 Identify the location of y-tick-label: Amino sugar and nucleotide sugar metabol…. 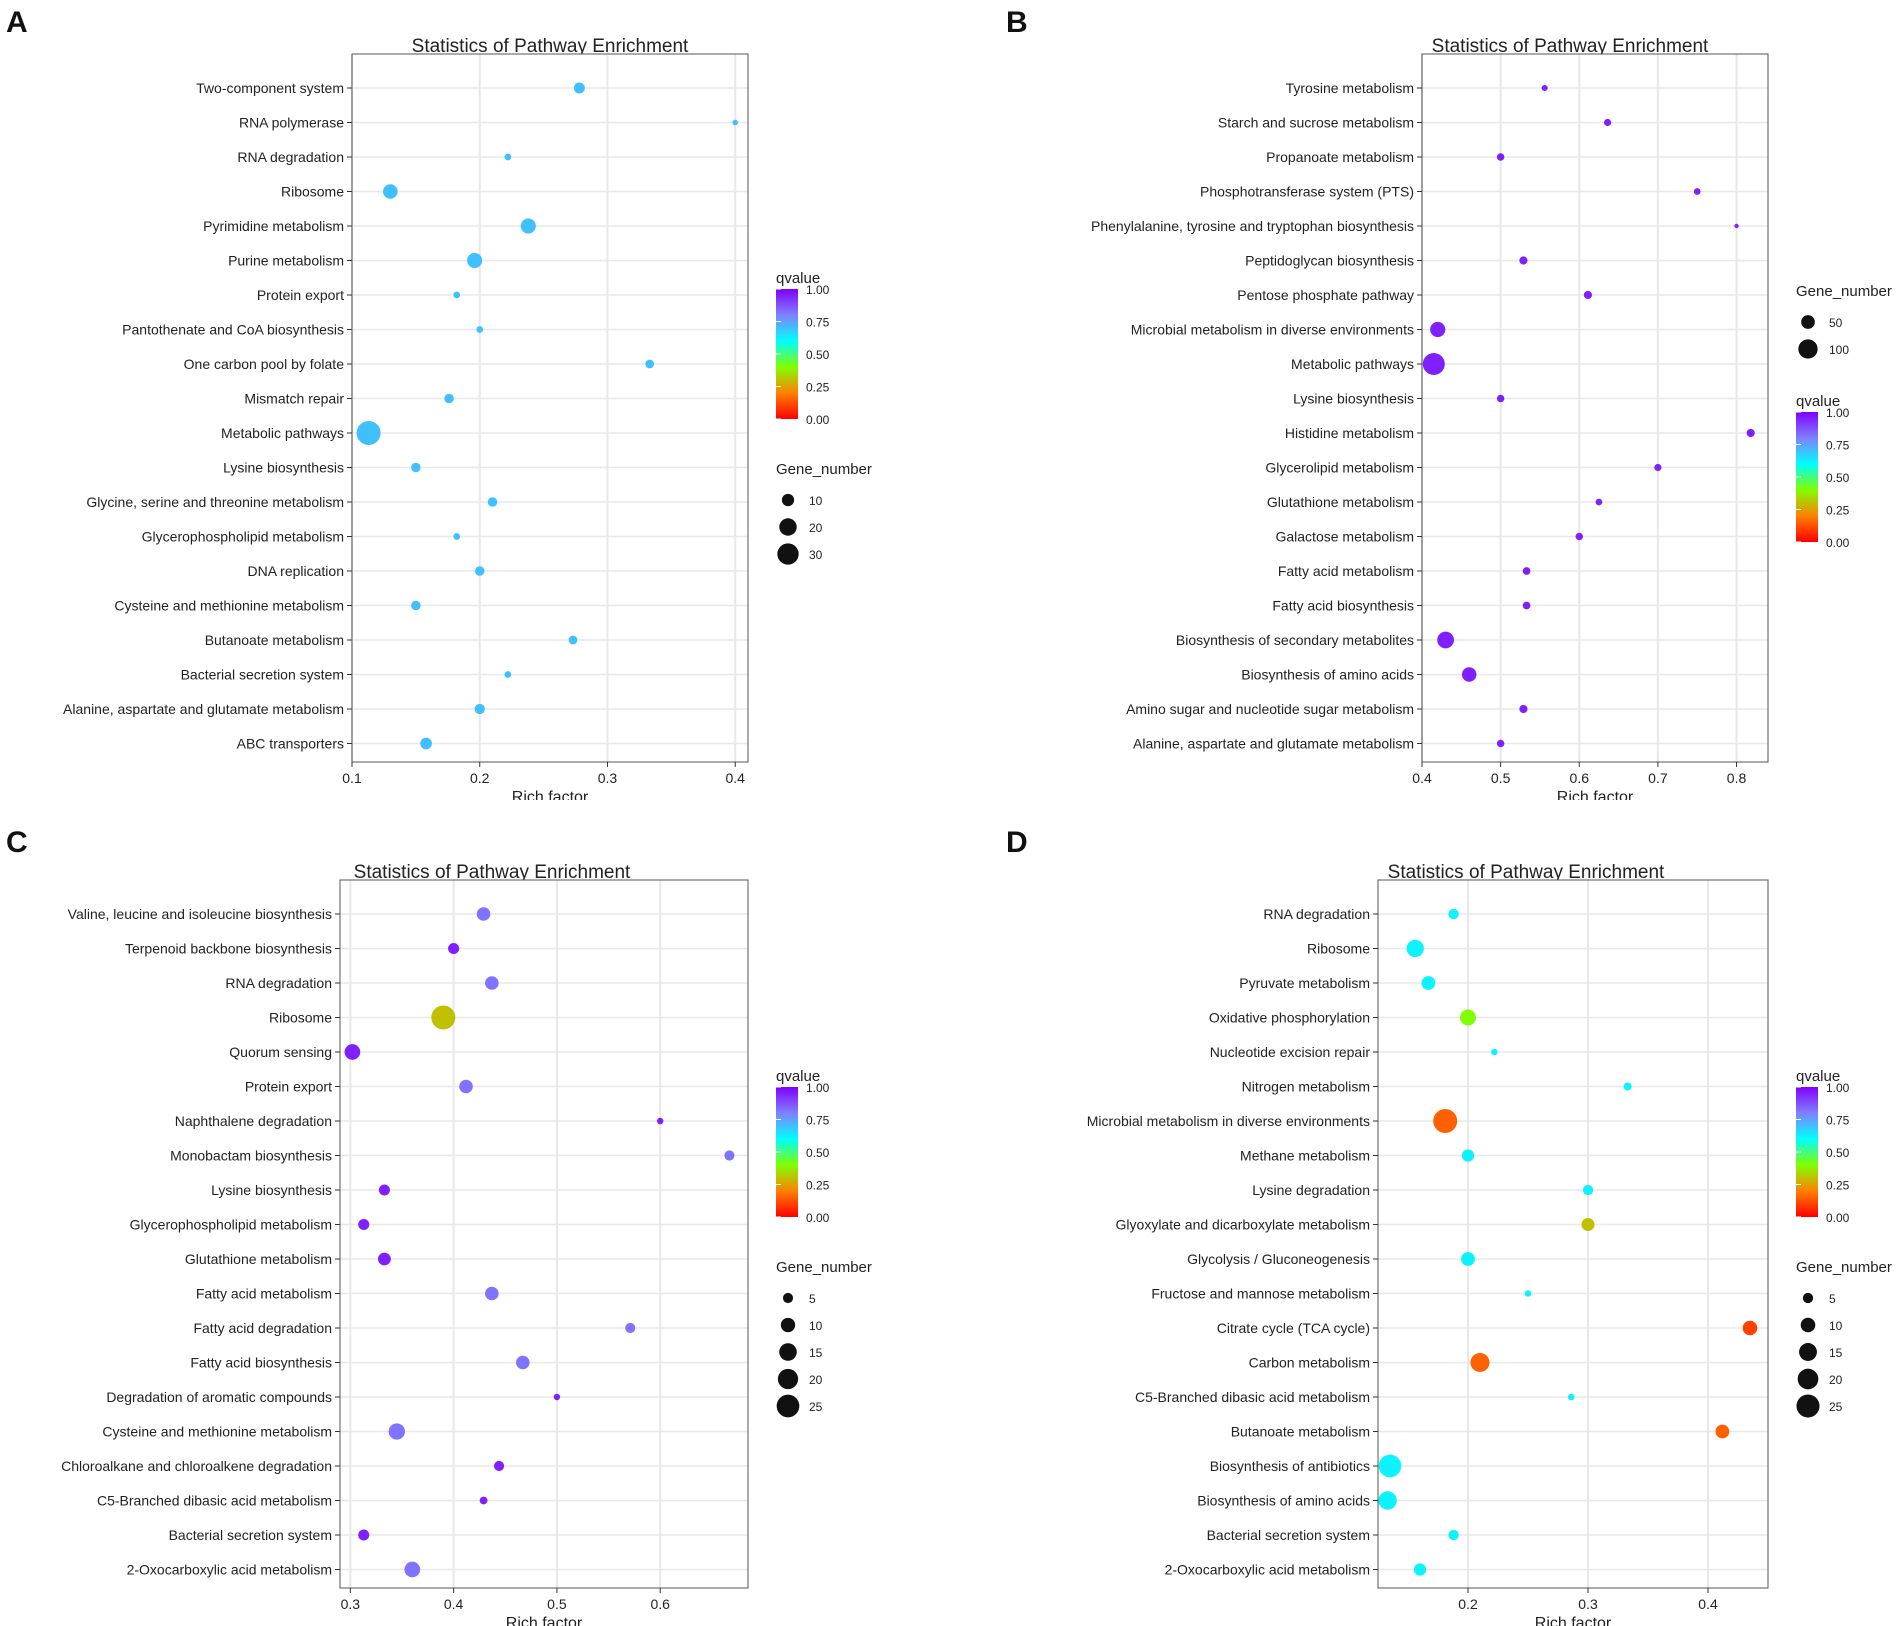
(1270, 709).